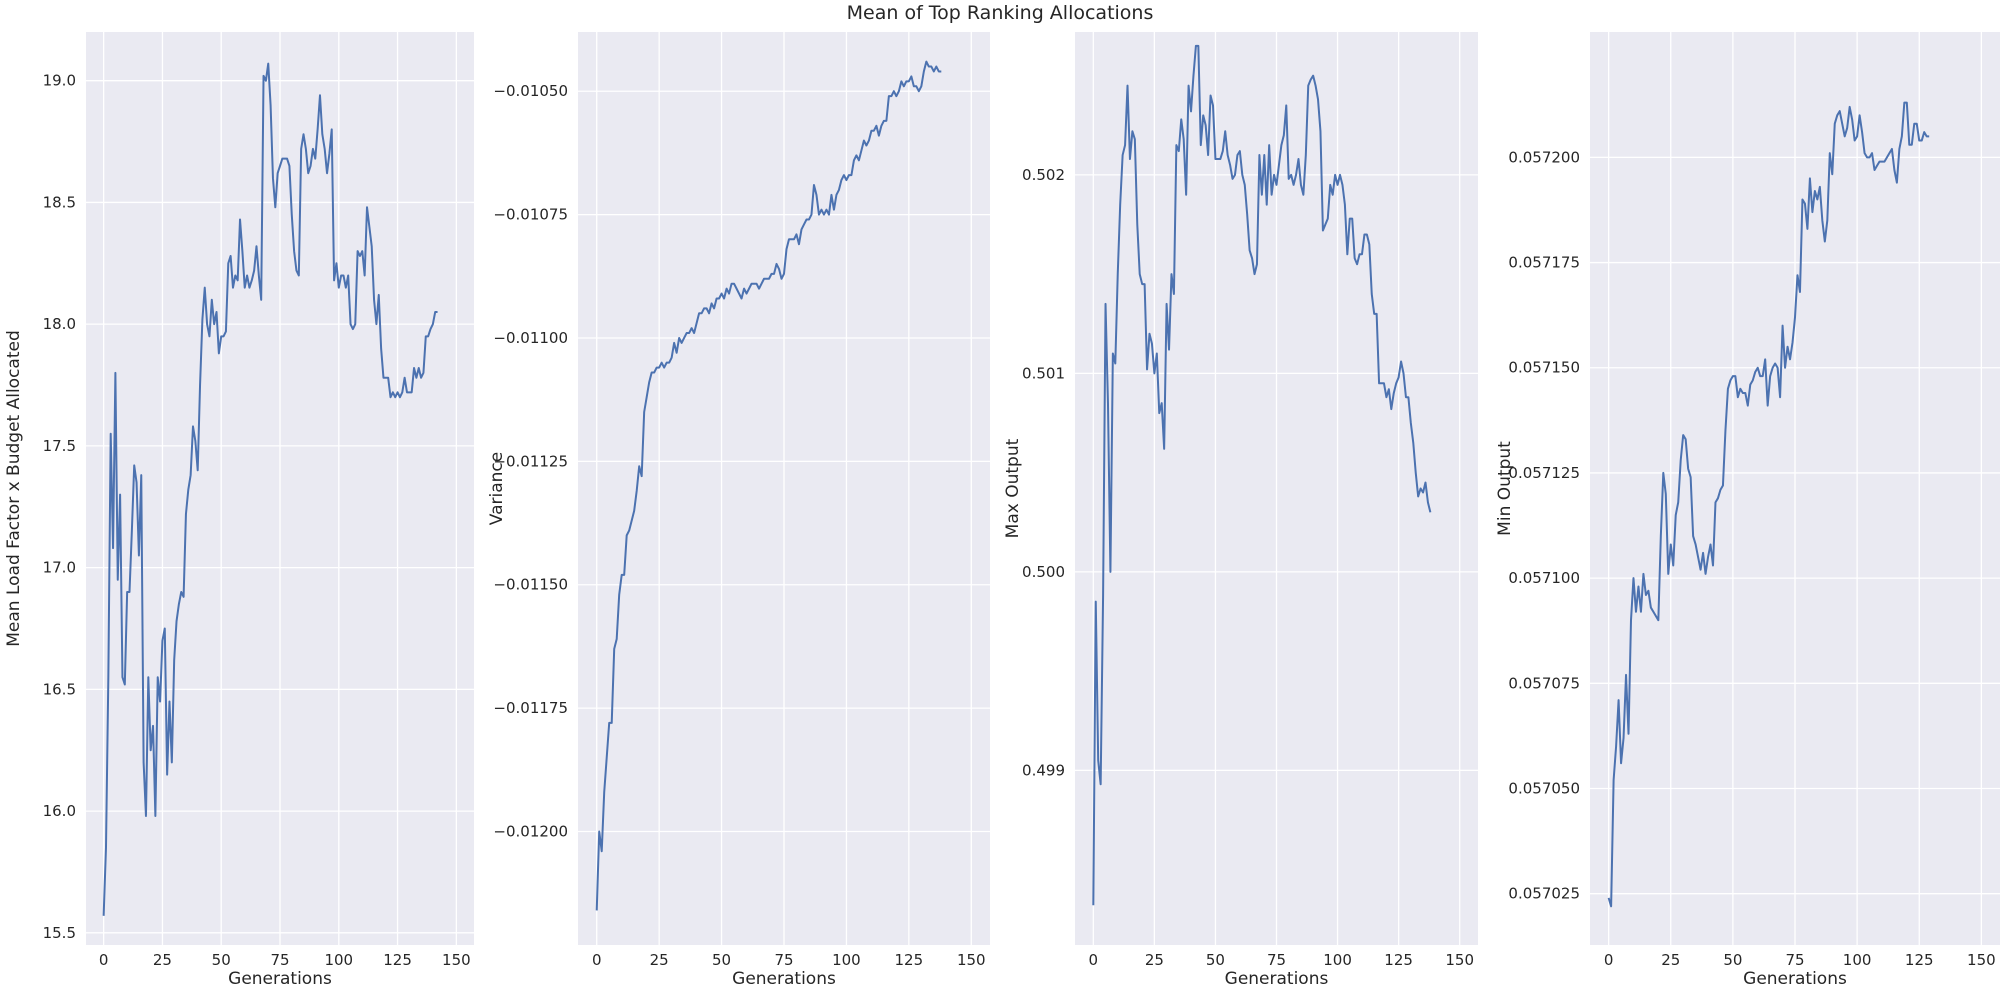 The width and height of the screenshot is (2000, 1000). I want to click on y-tick-label: 0.499, so click(1043, 770).